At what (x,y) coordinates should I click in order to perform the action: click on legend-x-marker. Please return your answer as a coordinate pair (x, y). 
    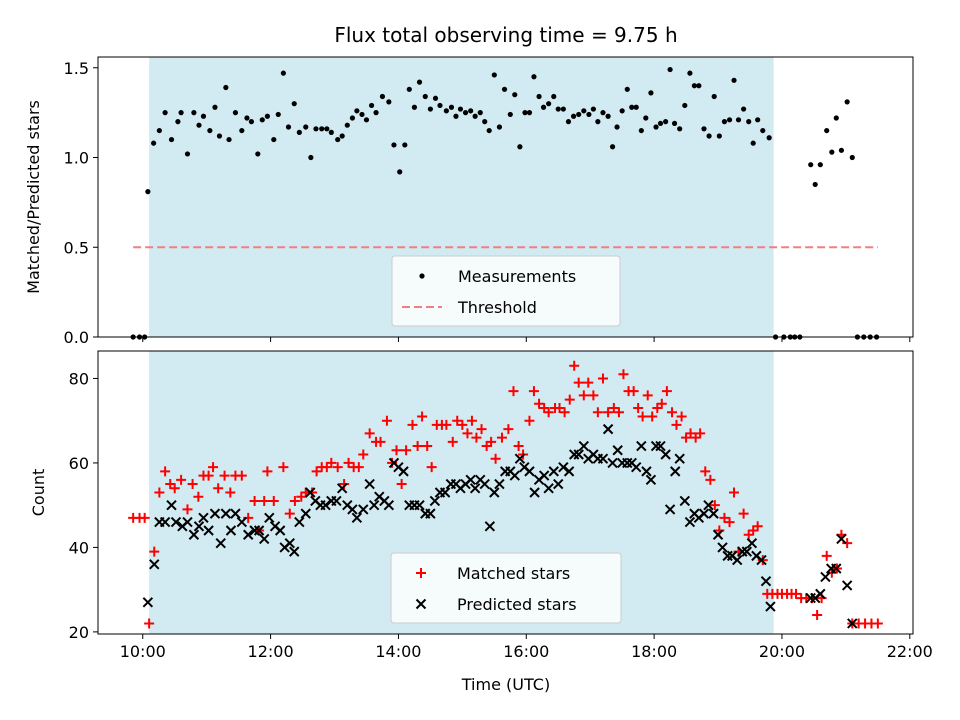
    Looking at the image, I should click on (421, 604).